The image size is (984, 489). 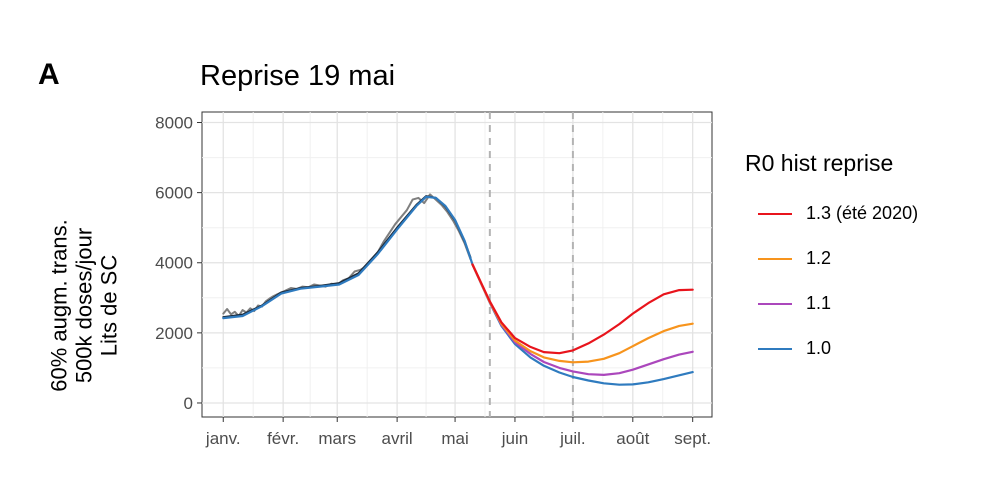 What do you see at coordinates (819, 348) in the screenshot?
I see `legend-label: 1.0` at bounding box center [819, 348].